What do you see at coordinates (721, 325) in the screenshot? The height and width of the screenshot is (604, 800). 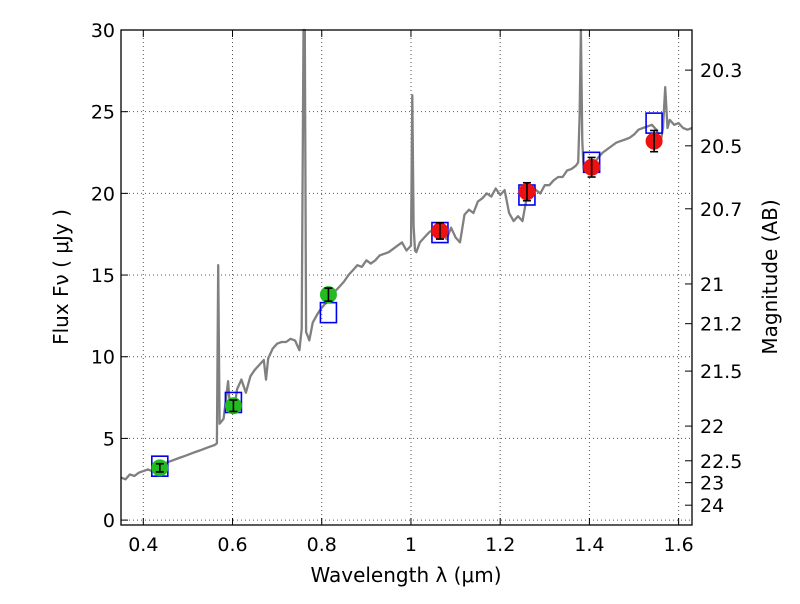 I see `y2-tick-label: 21.2` at bounding box center [721, 325].